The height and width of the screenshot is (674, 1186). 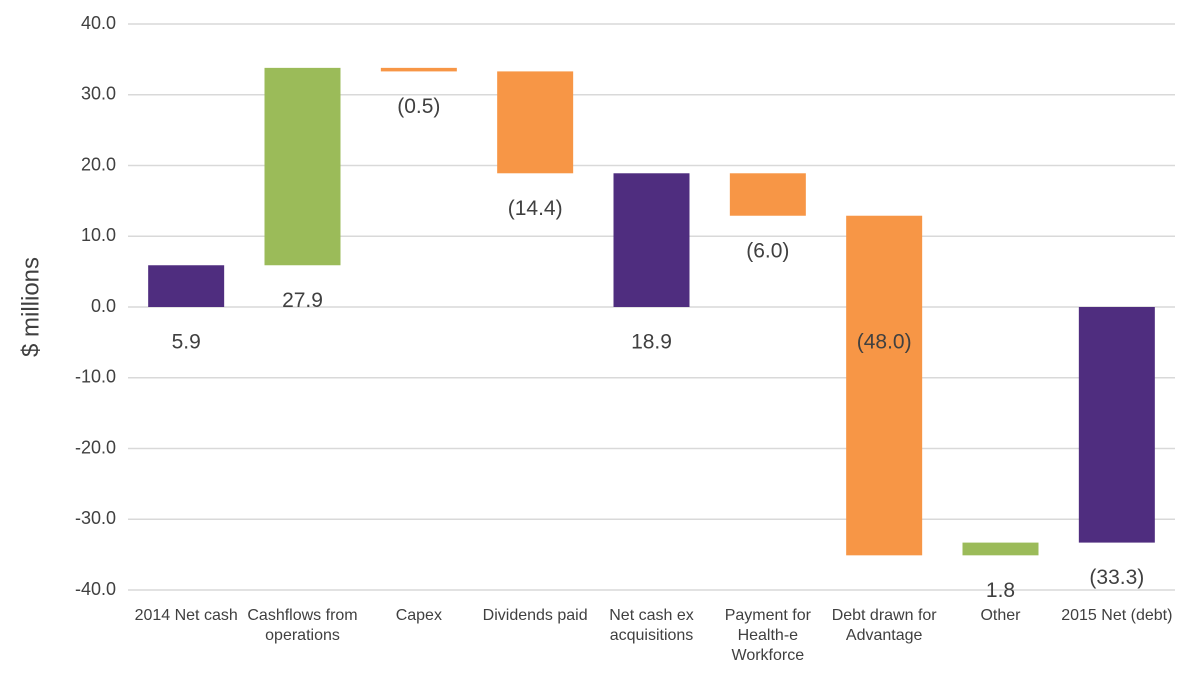 What do you see at coordinates (1000, 590) in the screenshot?
I see `data-label: 1.8` at bounding box center [1000, 590].